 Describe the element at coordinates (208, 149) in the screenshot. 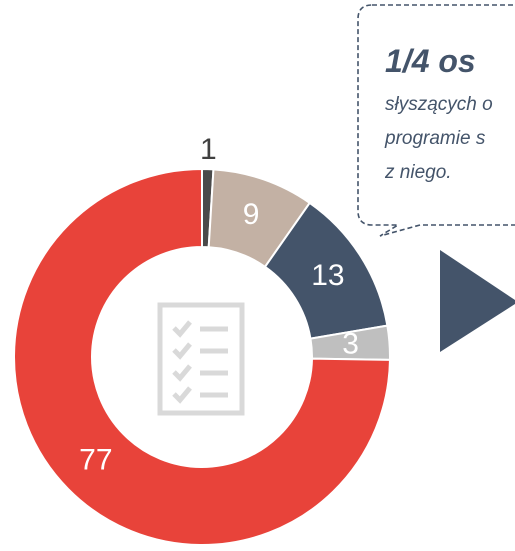

I see `data-label: 1` at that location.